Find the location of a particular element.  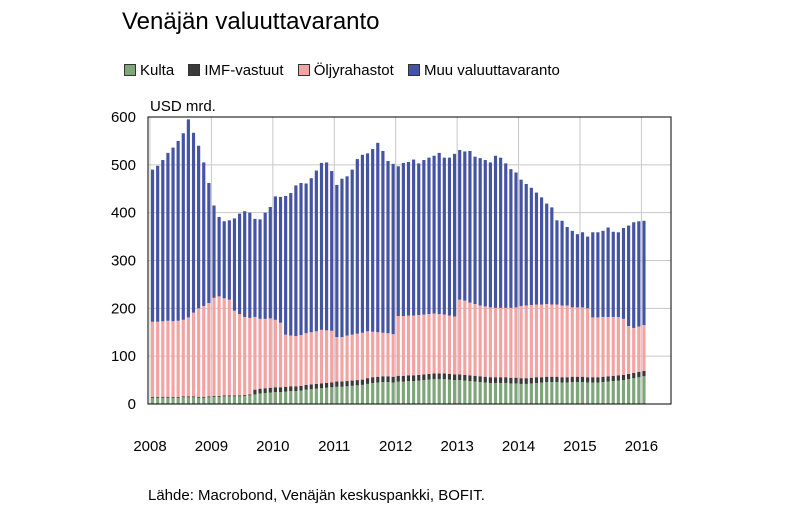

legend-swatch-kulta is located at coordinates (130, 70).